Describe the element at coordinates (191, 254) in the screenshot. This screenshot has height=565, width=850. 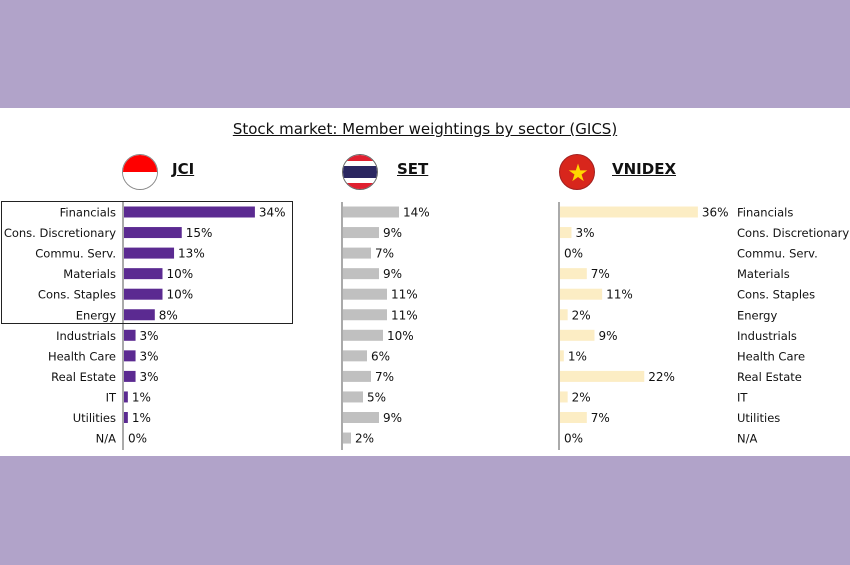
I see `data-label: 13%` at that location.